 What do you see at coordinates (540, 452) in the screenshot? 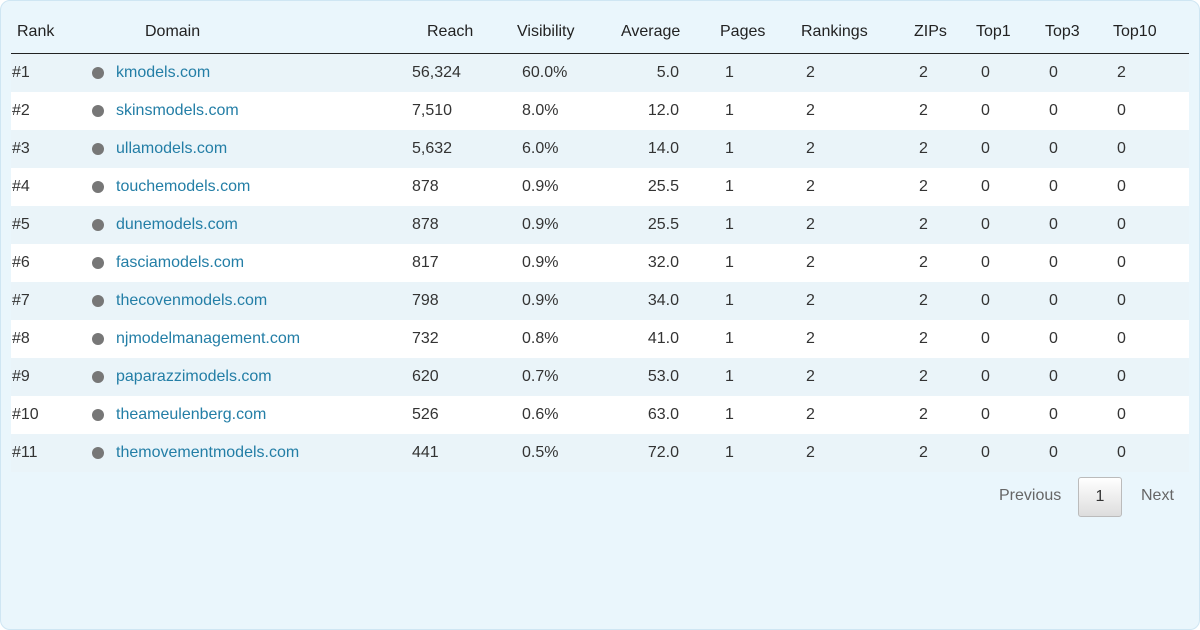
I see `visibility-cell: 0.5%` at bounding box center [540, 452].